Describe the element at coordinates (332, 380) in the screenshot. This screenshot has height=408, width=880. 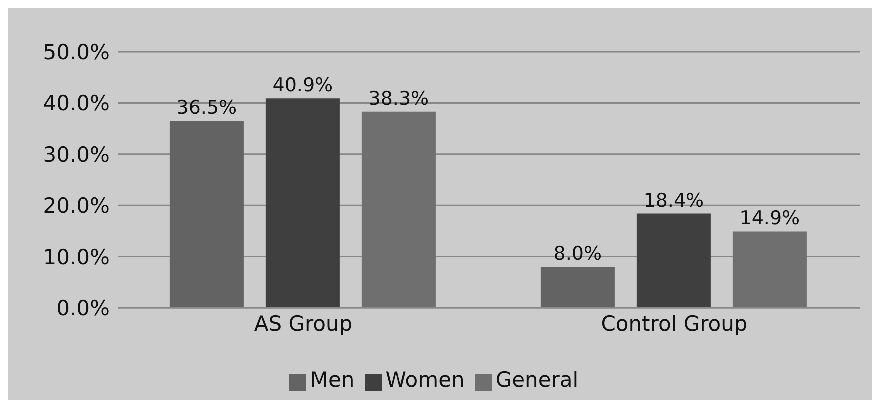
I see `legend-label: Men` at that location.